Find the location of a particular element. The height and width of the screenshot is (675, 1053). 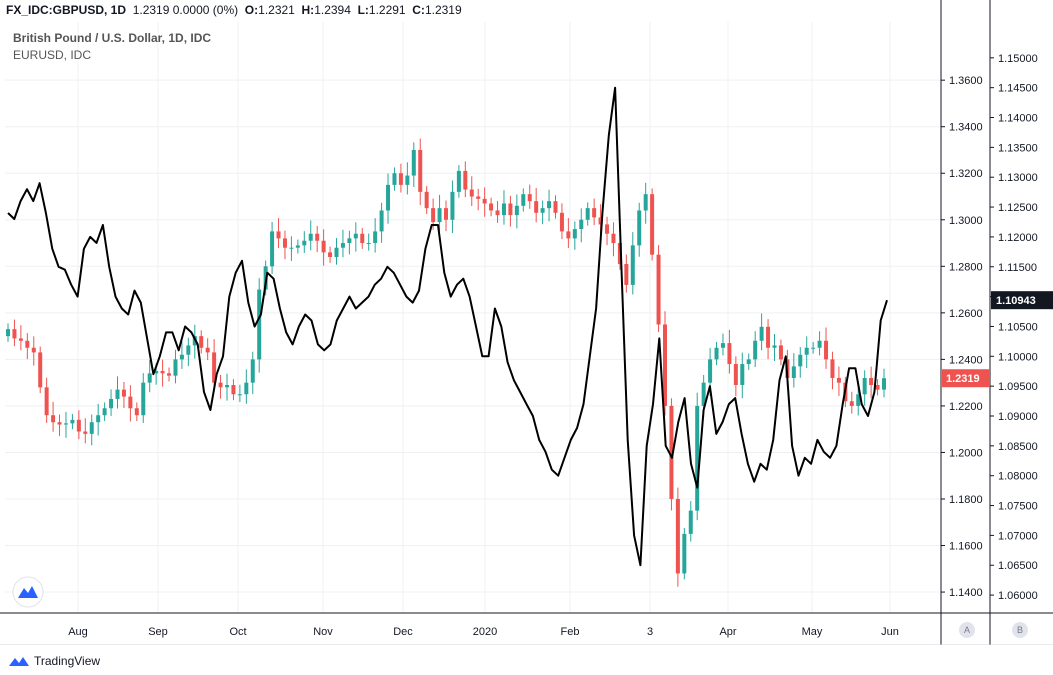

gbpusd-last-price-label: 1.2319 is located at coordinates (963, 379).